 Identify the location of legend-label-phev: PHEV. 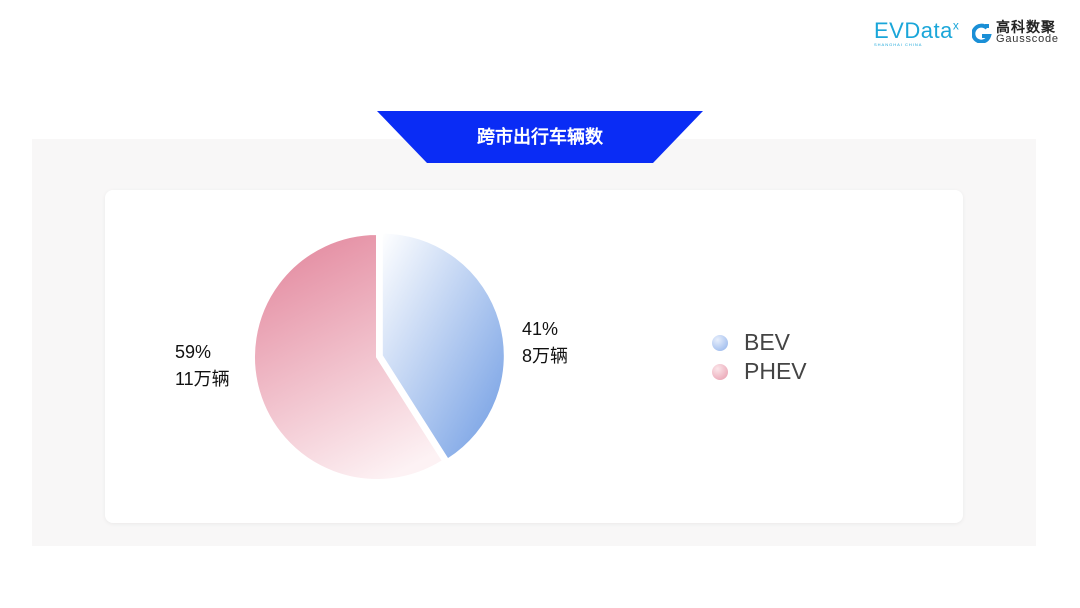
(775, 371).